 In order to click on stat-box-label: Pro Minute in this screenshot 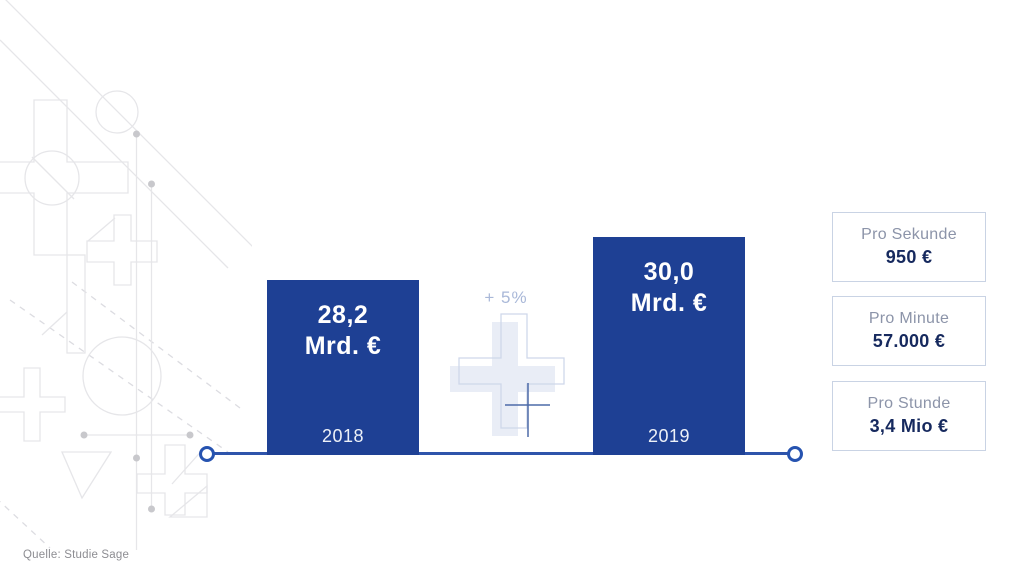, I will do `click(909, 318)`.